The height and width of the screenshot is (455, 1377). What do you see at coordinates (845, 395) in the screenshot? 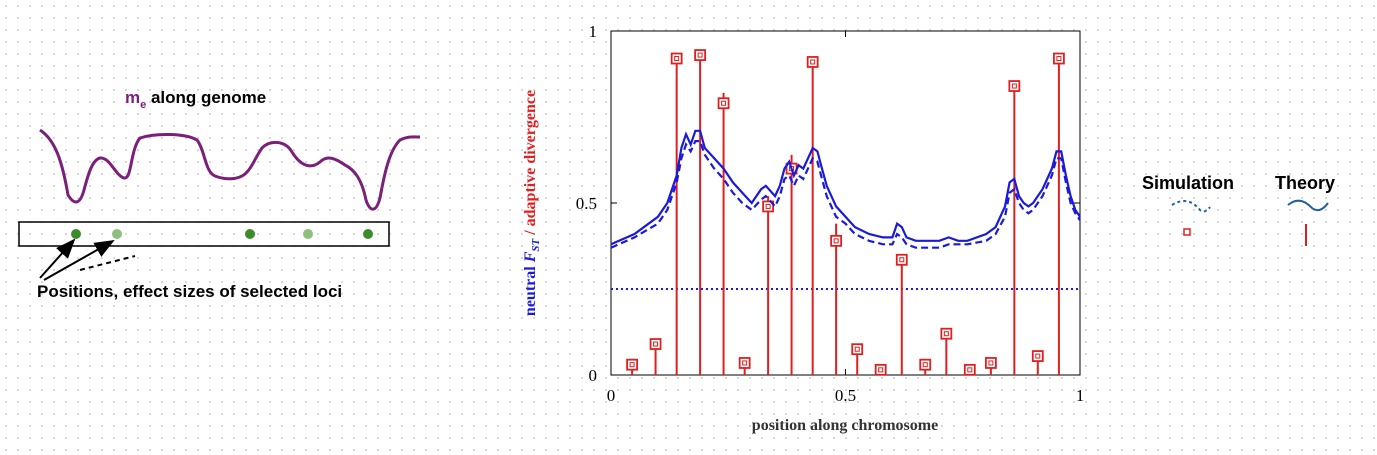
I see `x-tick-label: 0.5` at bounding box center [845, 395].